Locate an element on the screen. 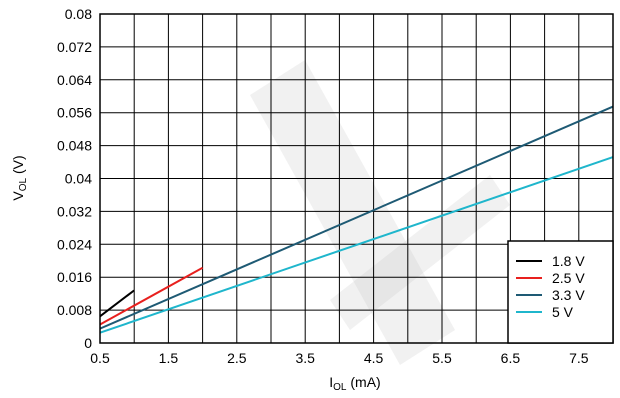  y-tick-label: 0 is located at coordinates (88, 343).